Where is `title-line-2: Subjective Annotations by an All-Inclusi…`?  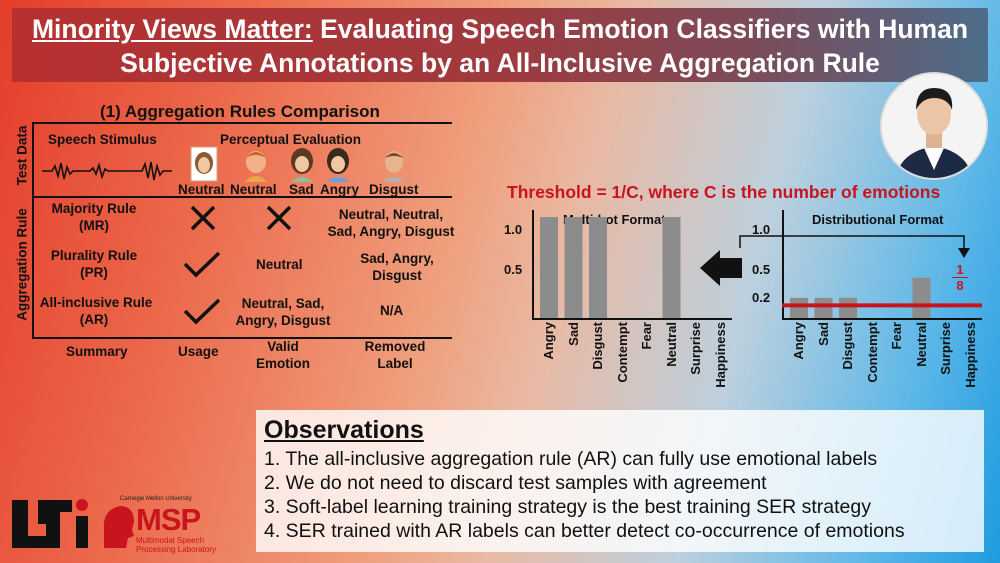
title-line-2: Subjective Annotations by an All-Inclusi… is located at coordinates (500, 63).